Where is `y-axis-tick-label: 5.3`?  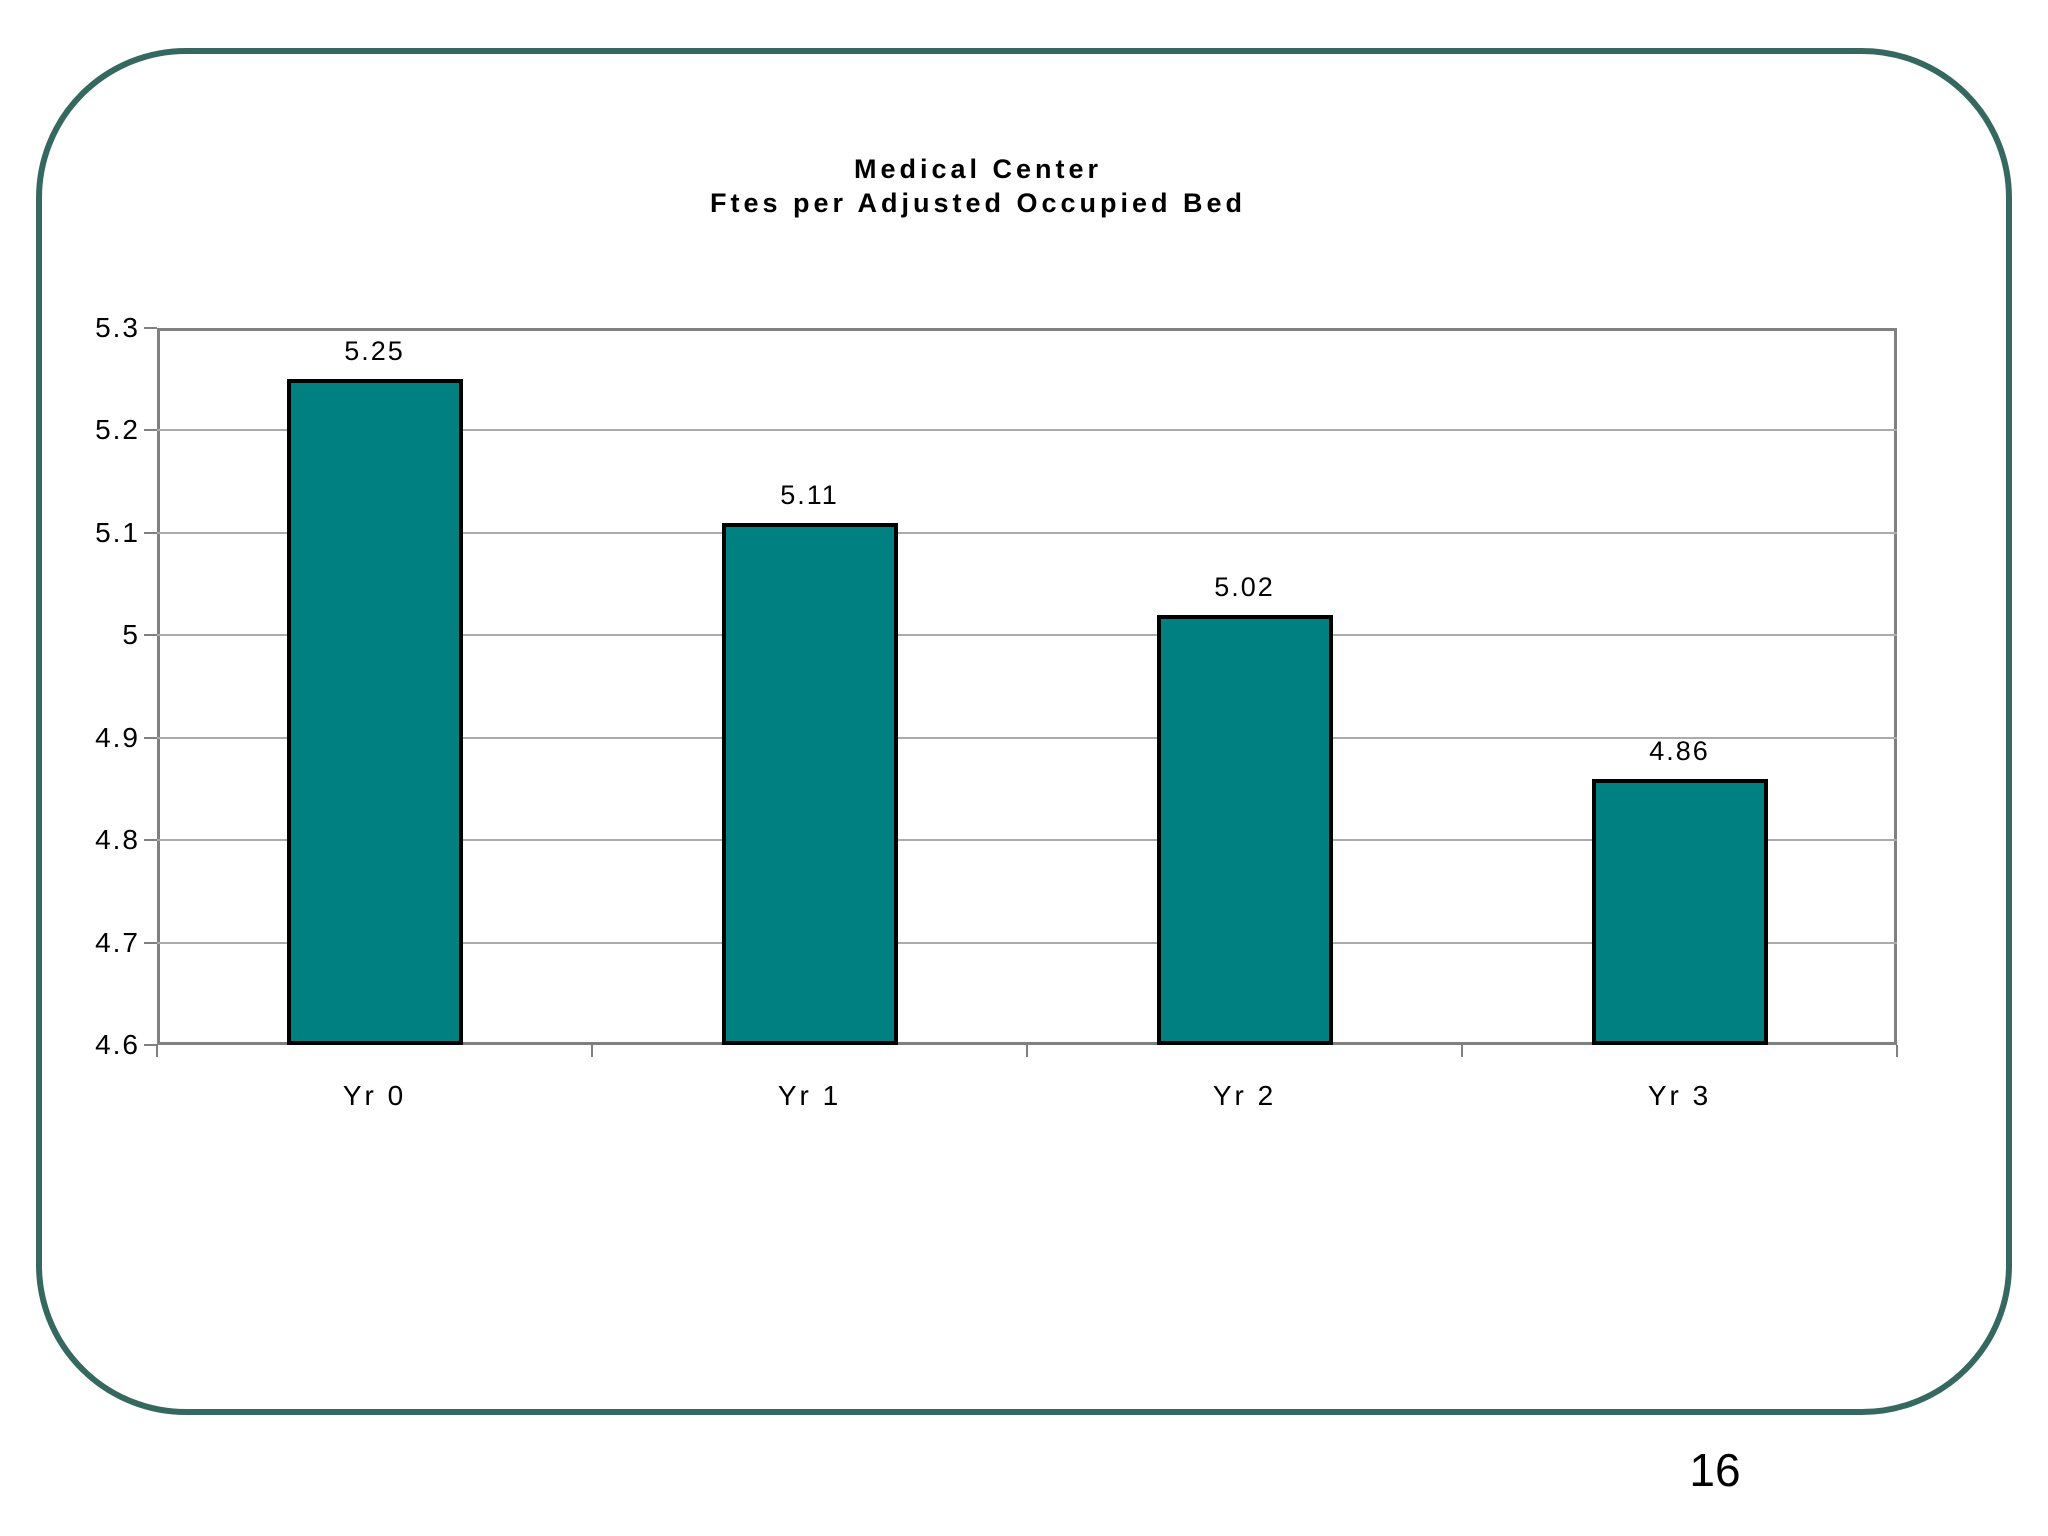
y-axis-tick-label: 5.3 is located at coordinates (117, 327).